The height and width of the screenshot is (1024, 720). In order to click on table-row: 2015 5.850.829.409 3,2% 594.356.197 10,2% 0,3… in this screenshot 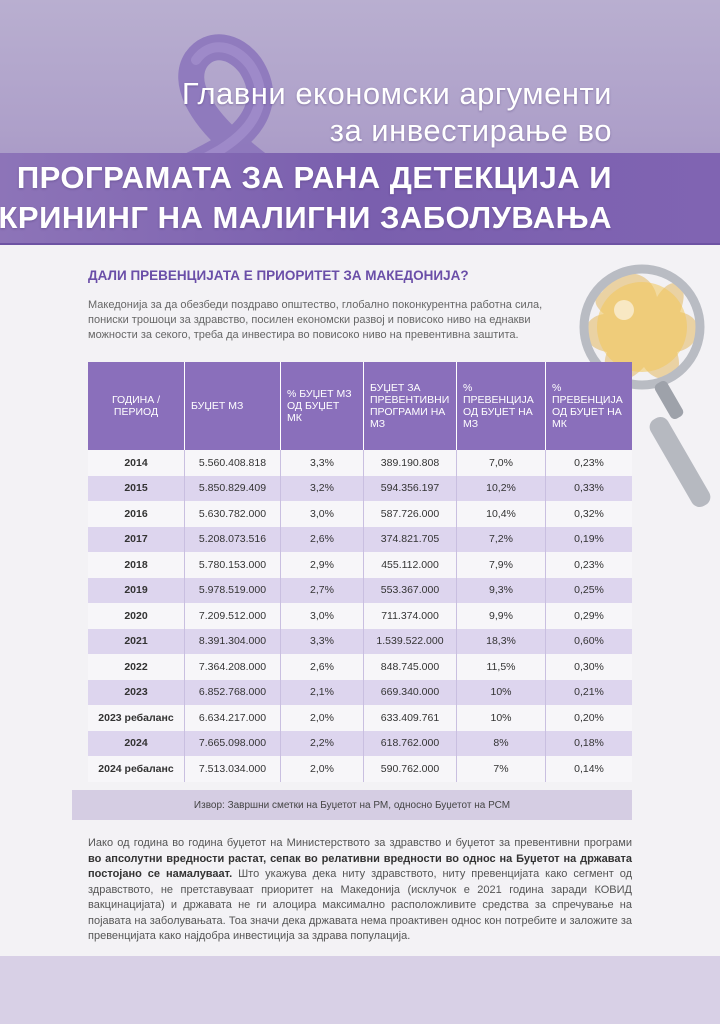, I will do `click(360, 488)`.